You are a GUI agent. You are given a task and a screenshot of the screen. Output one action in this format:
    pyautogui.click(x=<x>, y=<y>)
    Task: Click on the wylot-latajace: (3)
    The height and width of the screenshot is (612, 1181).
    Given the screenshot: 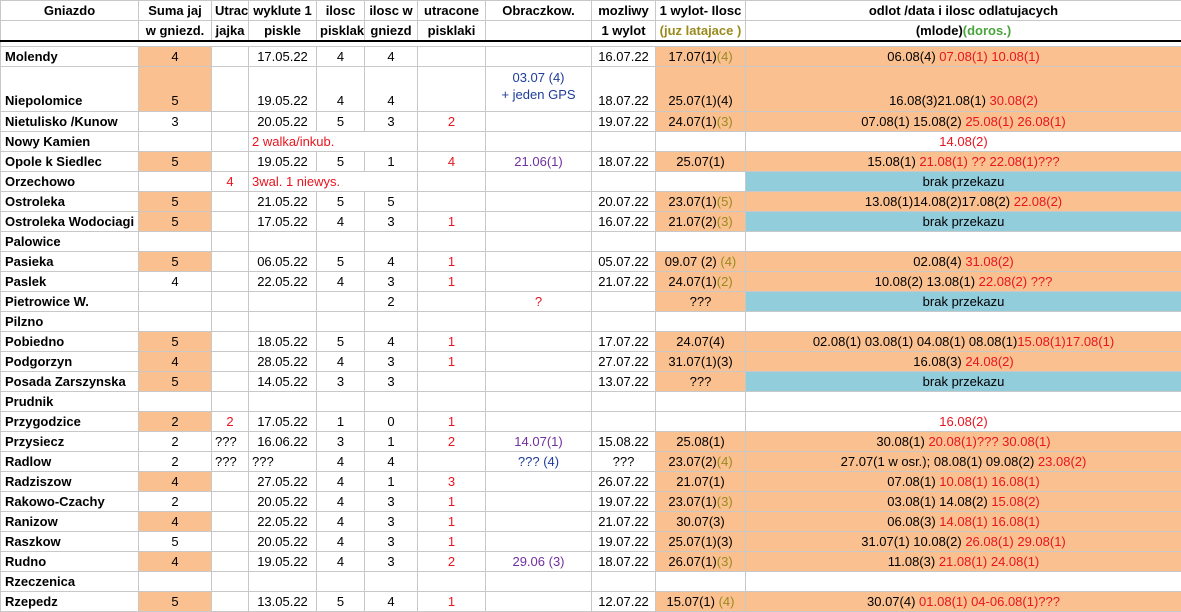 What is the action you would take?
    pyautogui.click(x=725, y=121)
    